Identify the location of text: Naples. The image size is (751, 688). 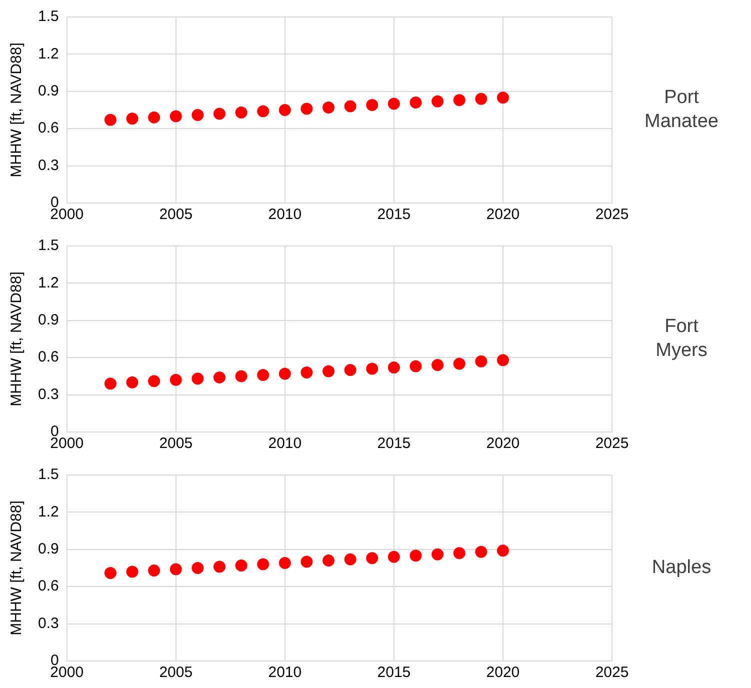
(682, 567).